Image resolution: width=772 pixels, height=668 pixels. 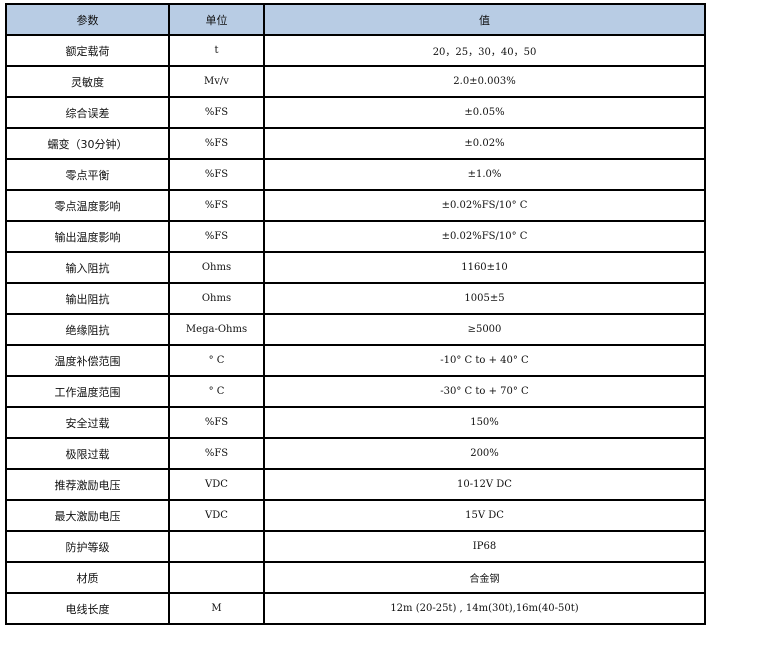 I want to click on table-row: 安全过载 %FS 150%, so click(x=355, y=422).